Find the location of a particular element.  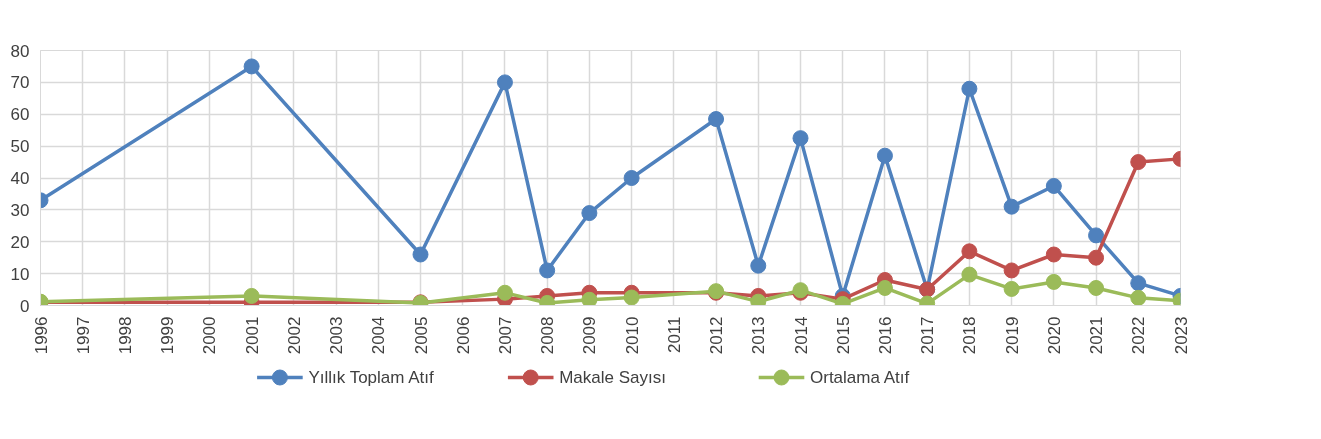

x-tick-label: 2018 is located at coordinates (970, 335).